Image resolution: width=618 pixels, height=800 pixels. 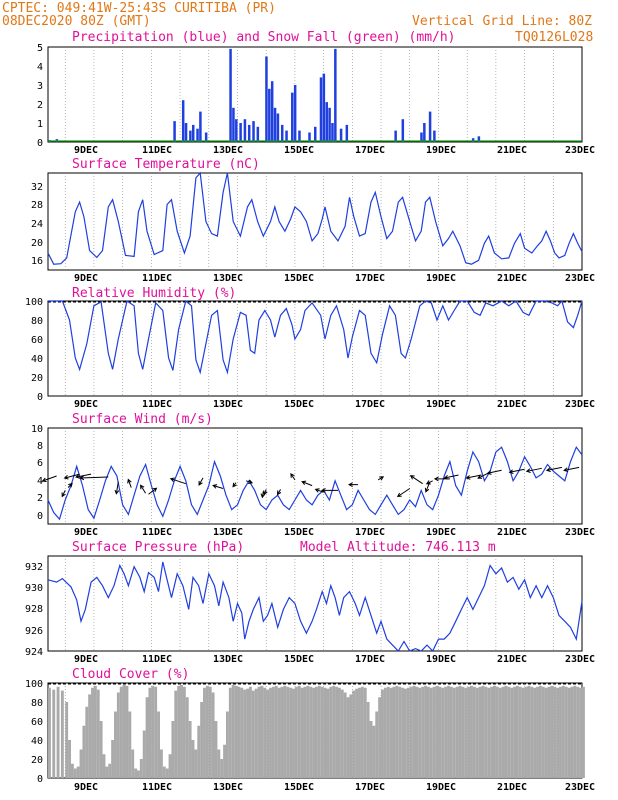 What do you see at coordinates (130, 674) in the screenshot?
I see `cloud-title: Cloud Cover (%)` at bounding box center [130, 674].